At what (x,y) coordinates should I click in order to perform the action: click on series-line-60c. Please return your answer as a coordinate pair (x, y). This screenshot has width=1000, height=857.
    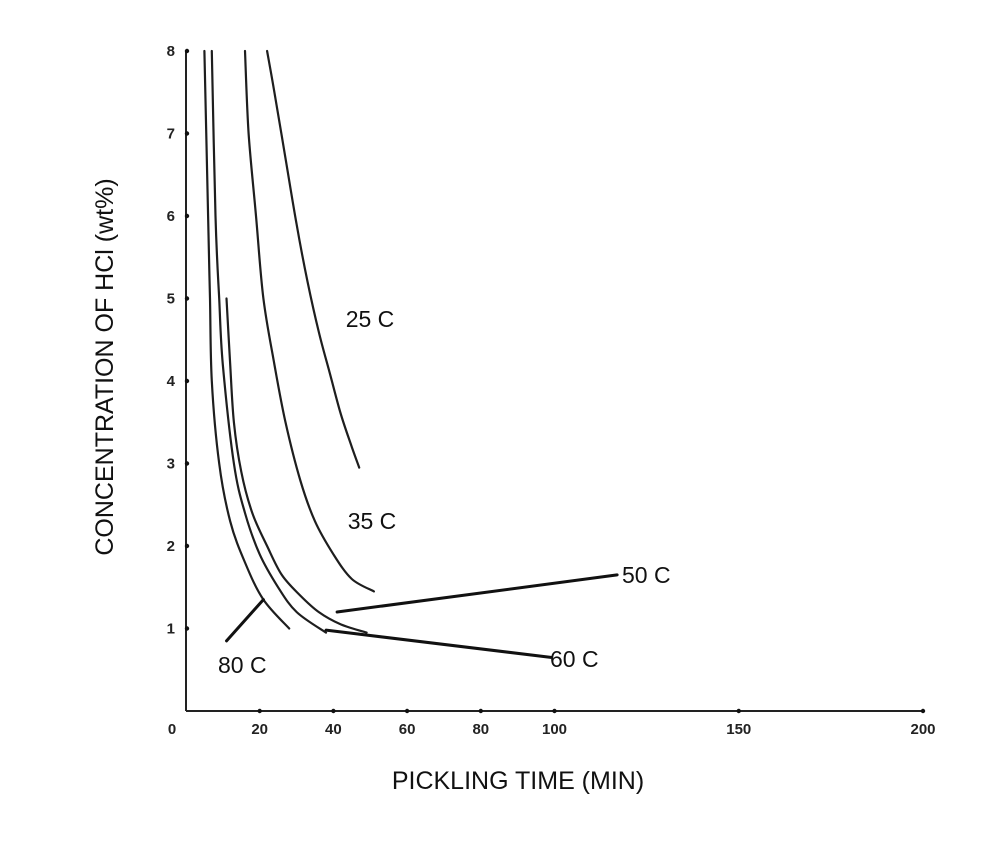
    Looking at the image, I should click on (269, 341).